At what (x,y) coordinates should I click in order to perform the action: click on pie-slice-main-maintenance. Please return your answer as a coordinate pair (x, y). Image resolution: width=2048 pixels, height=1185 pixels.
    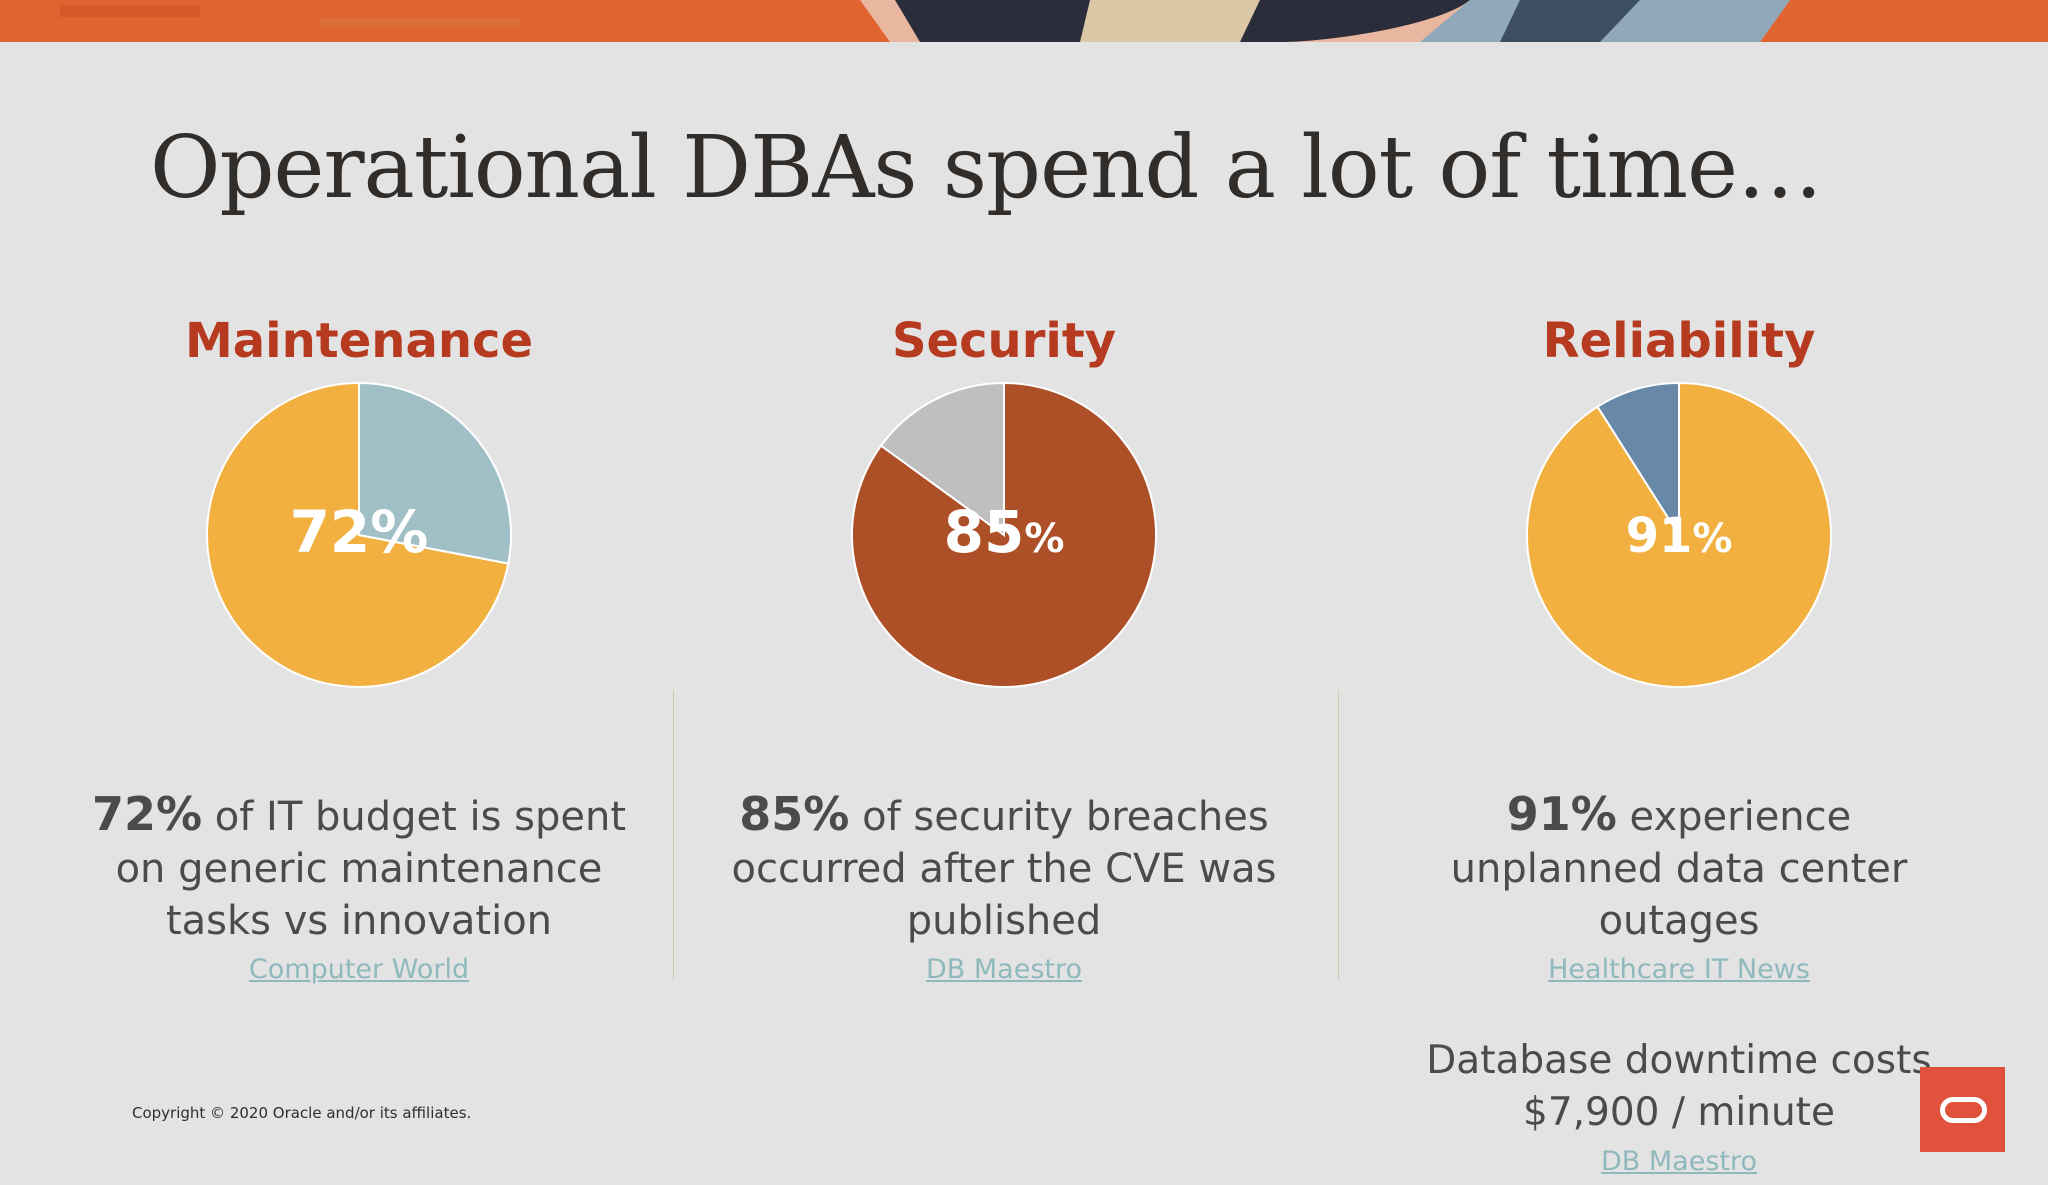
    Looking at the image, I should click on (358, 534).